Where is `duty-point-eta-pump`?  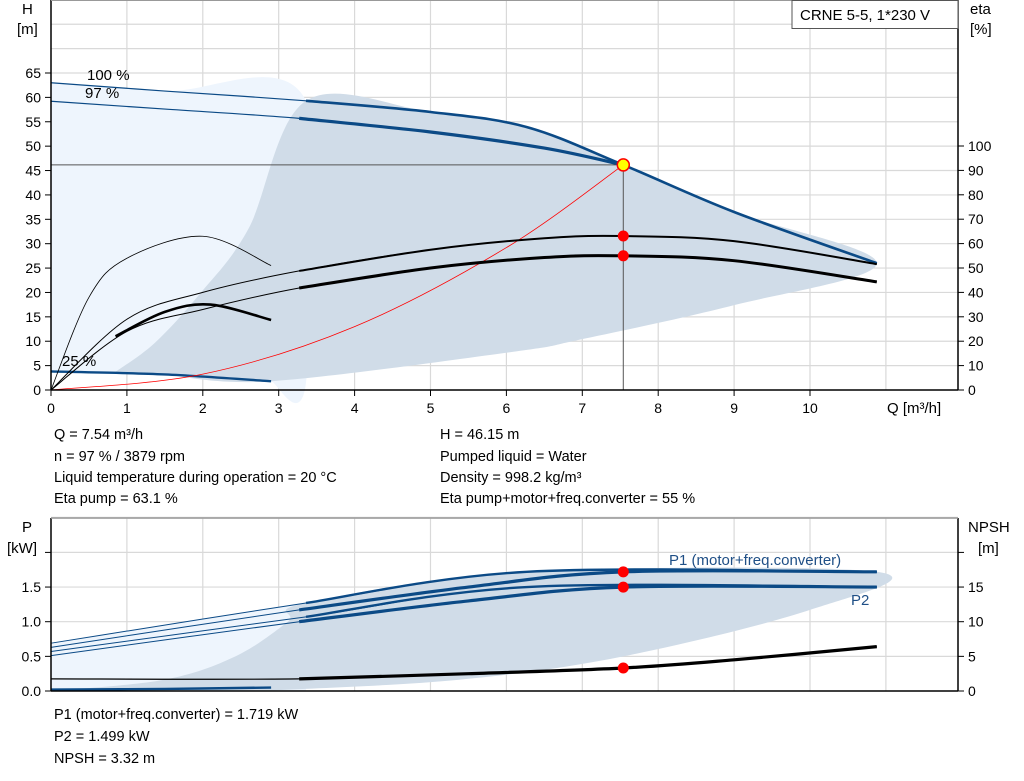
duty-point-eta-pump is located at coordinates (623, 236).